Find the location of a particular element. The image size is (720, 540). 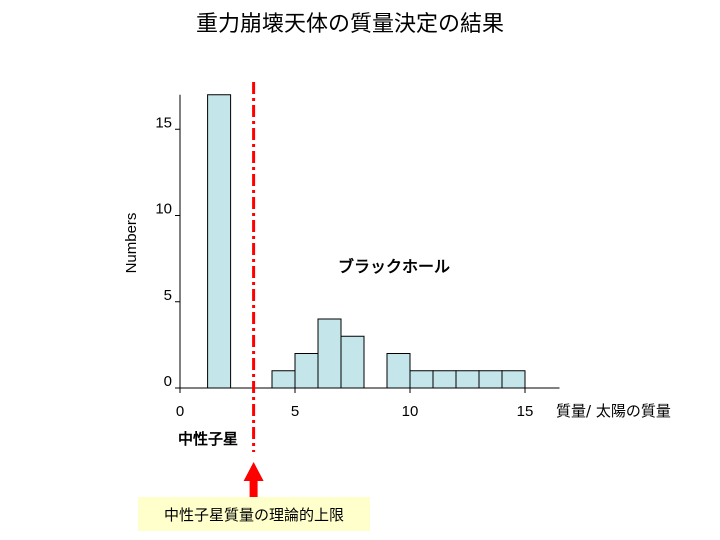

neutron-star-annotation: 中性子星 is located at coordinates (208, 439).